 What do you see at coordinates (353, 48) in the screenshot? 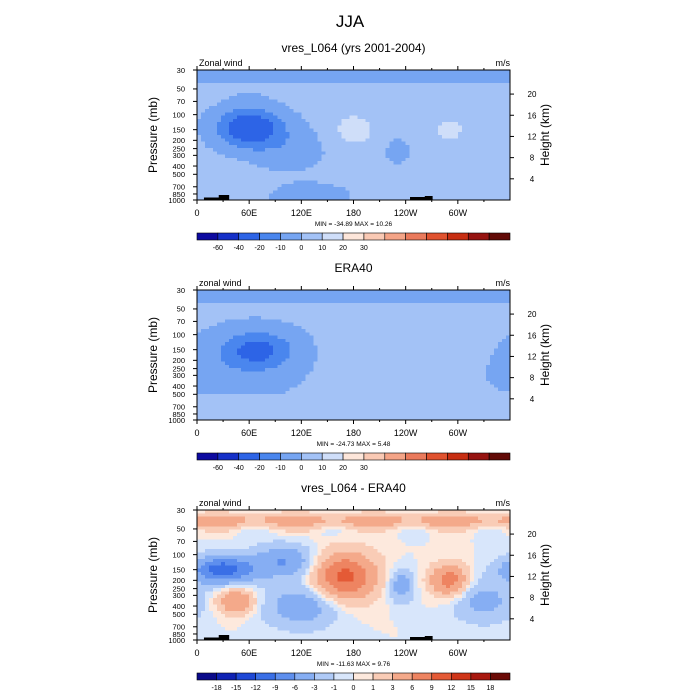
I see `panel-title: vres_L064 (yrs 2001-2004)` at bounding box center [353, 48].